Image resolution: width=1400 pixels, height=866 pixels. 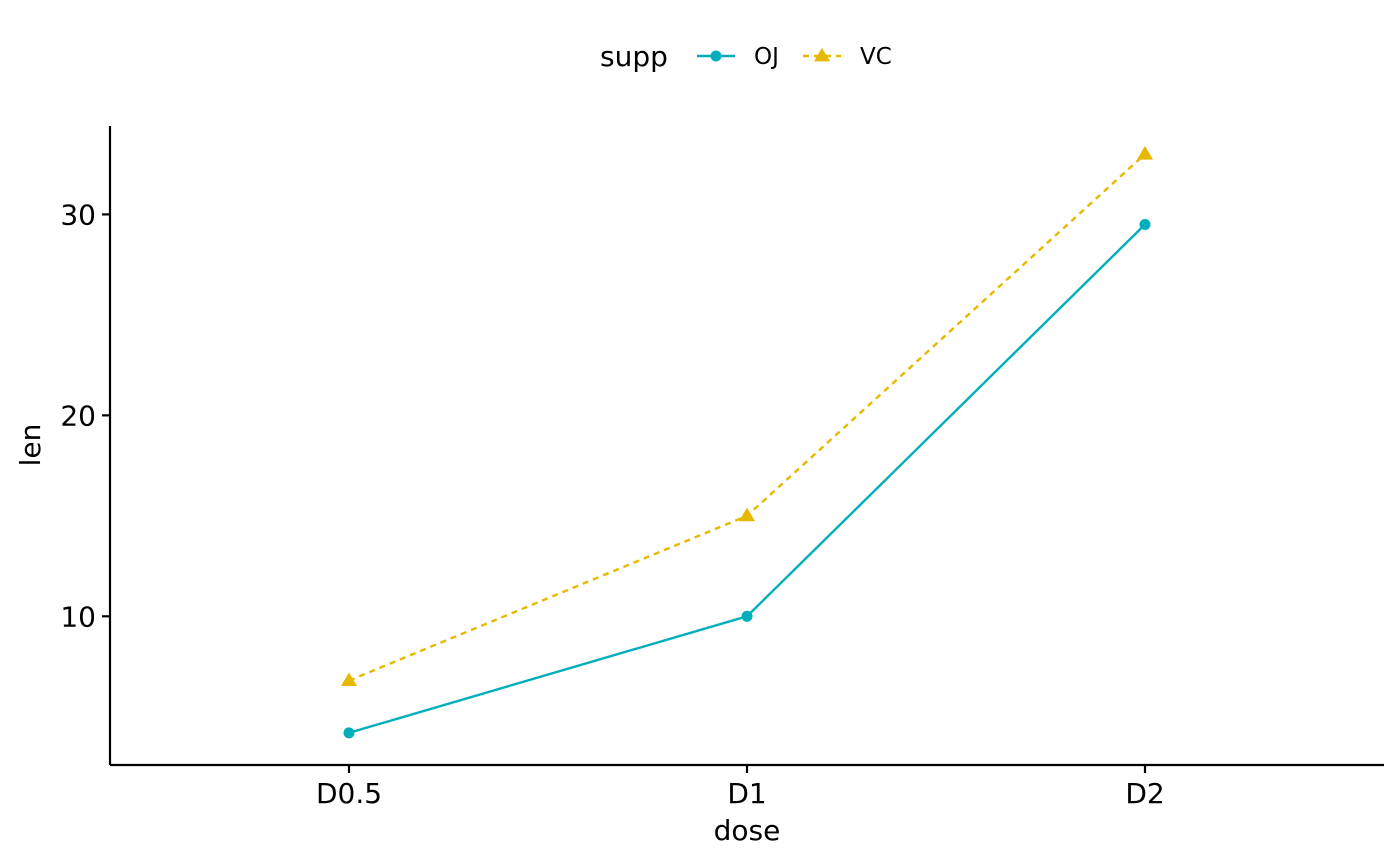 I want to click on x-axis-title: dose, so click(x=747, y=830).